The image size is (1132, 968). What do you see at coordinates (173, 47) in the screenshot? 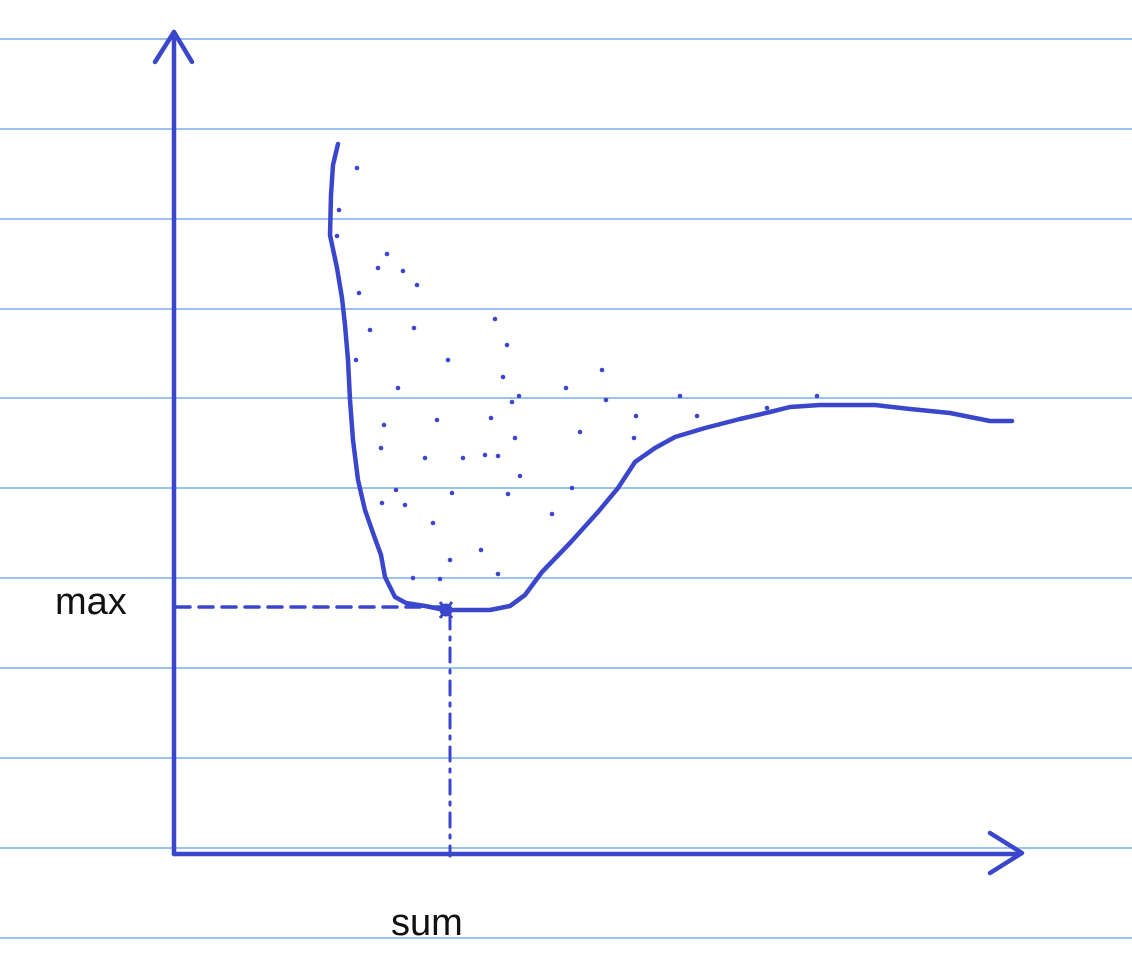
I see `y-axis-arrowhead-icon` at bounding box center [173, 47].